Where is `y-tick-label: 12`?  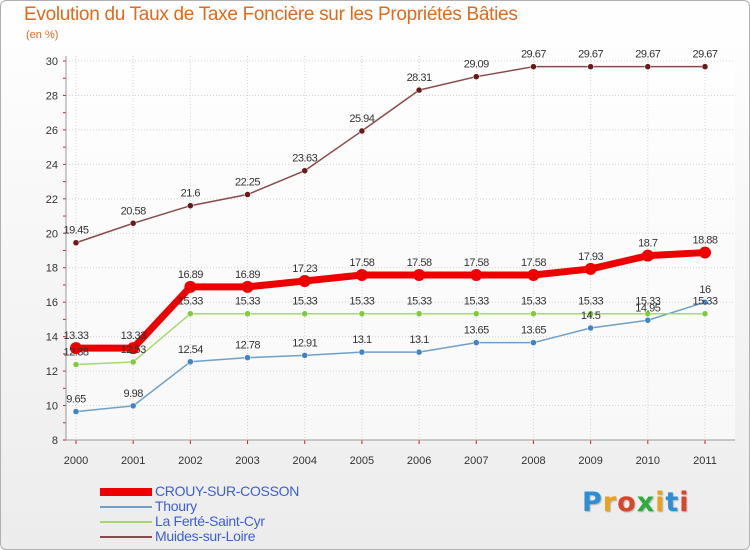 y-tick-label: 12 is located at coordinates (52, 372).